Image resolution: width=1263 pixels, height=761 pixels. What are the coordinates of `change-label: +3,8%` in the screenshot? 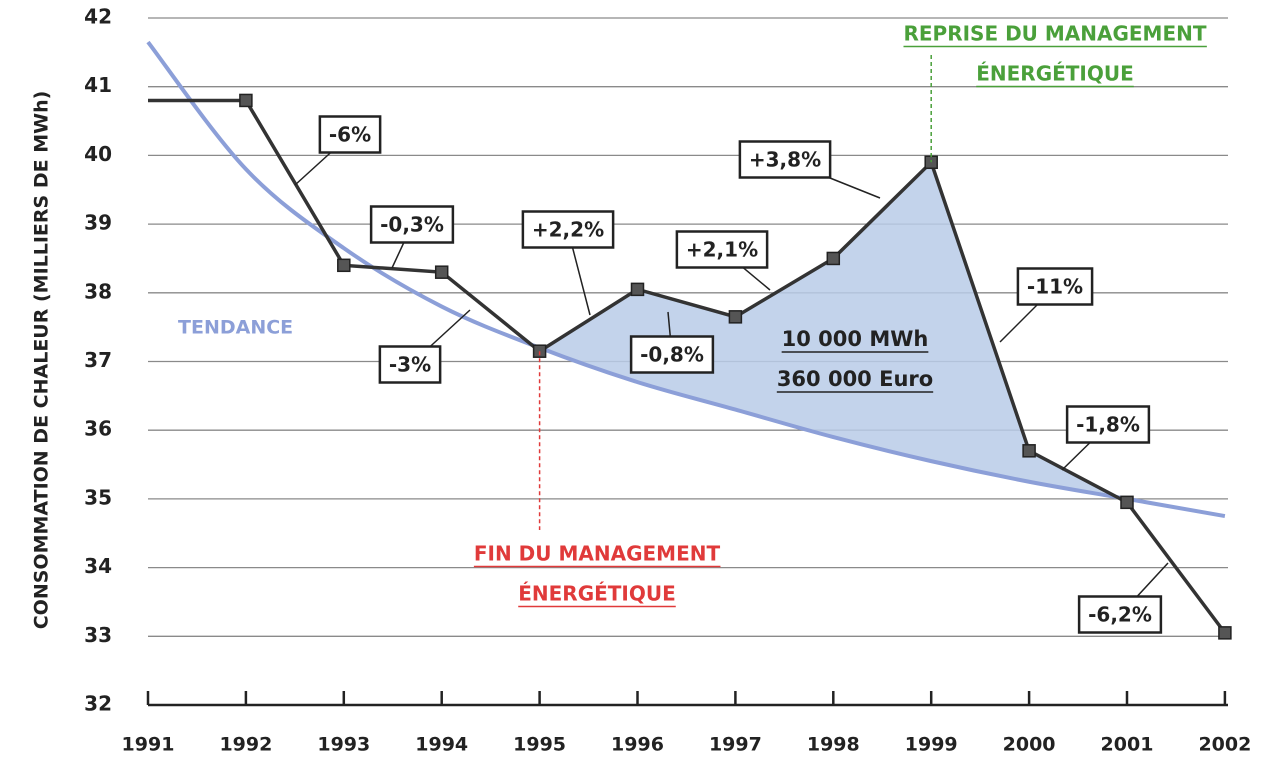 It's located at (785, 160).